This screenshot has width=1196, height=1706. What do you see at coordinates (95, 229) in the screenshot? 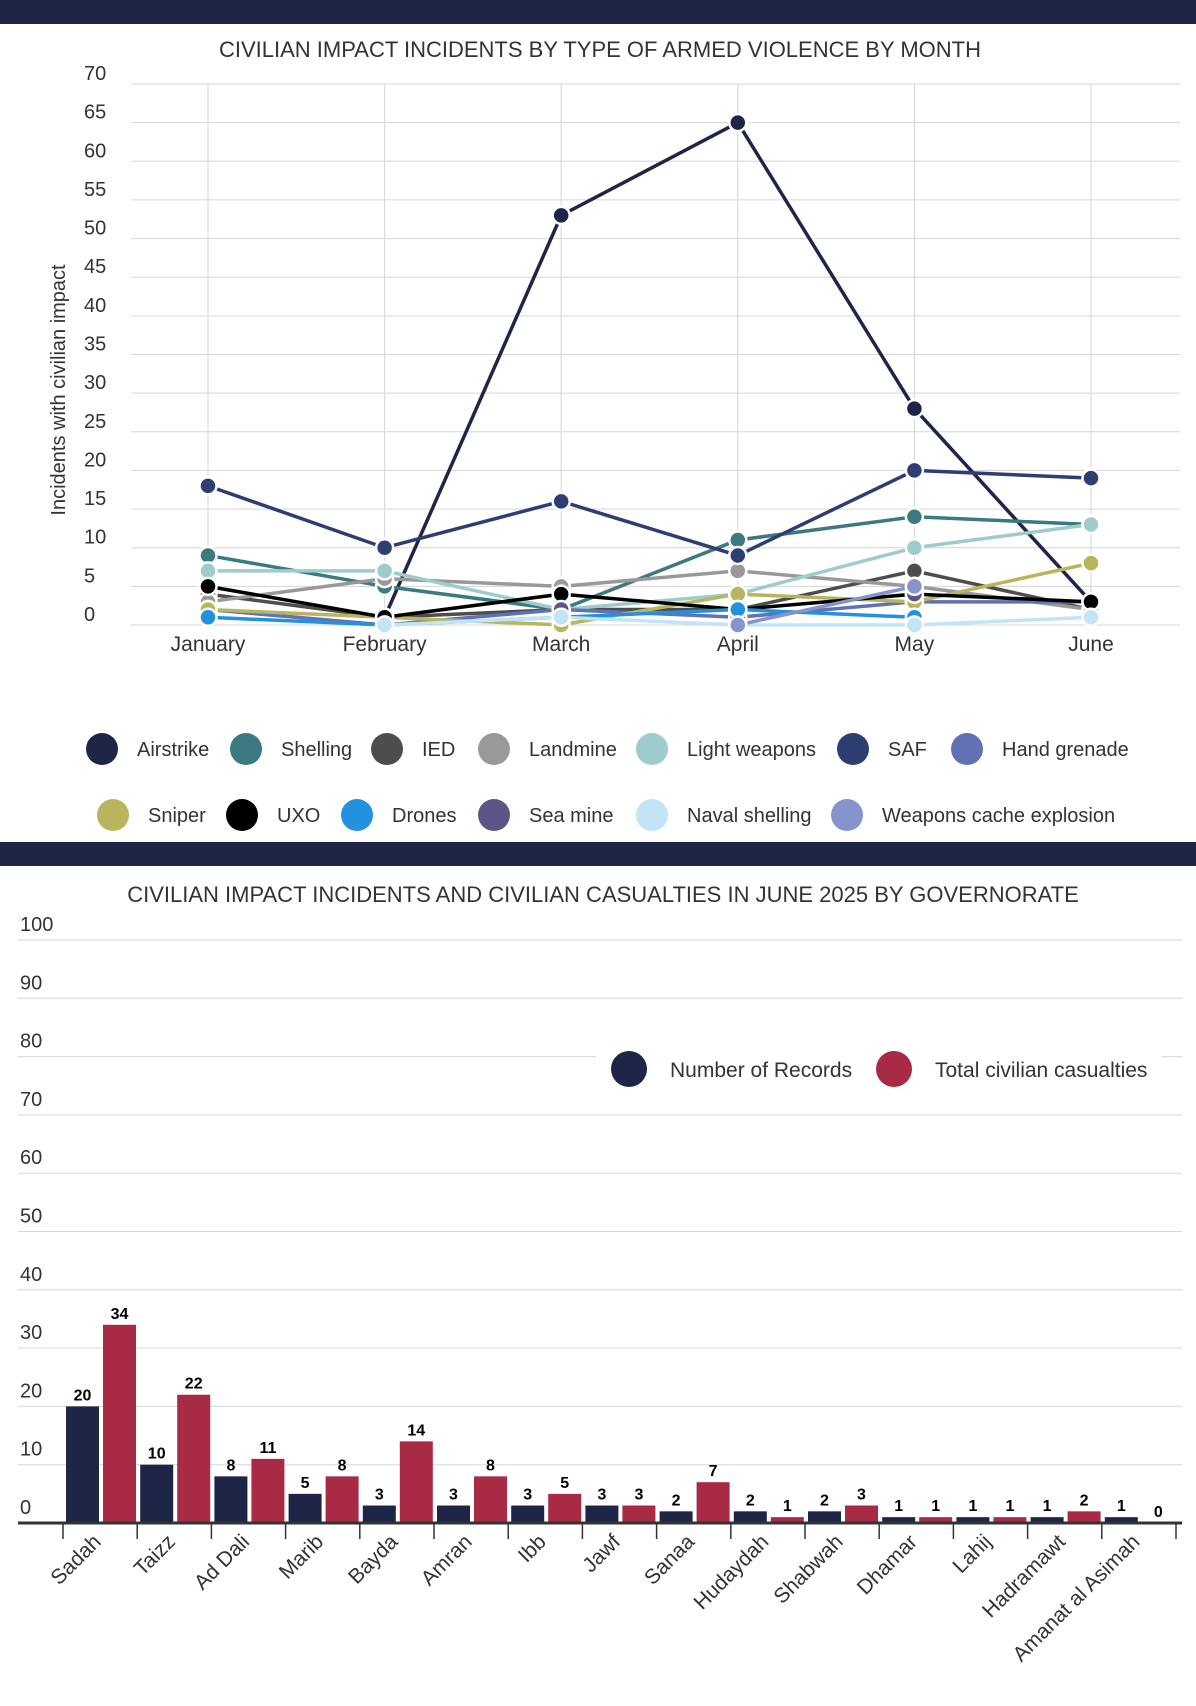
I see `y-tick-label: 50` at bounding box center [95, 229].